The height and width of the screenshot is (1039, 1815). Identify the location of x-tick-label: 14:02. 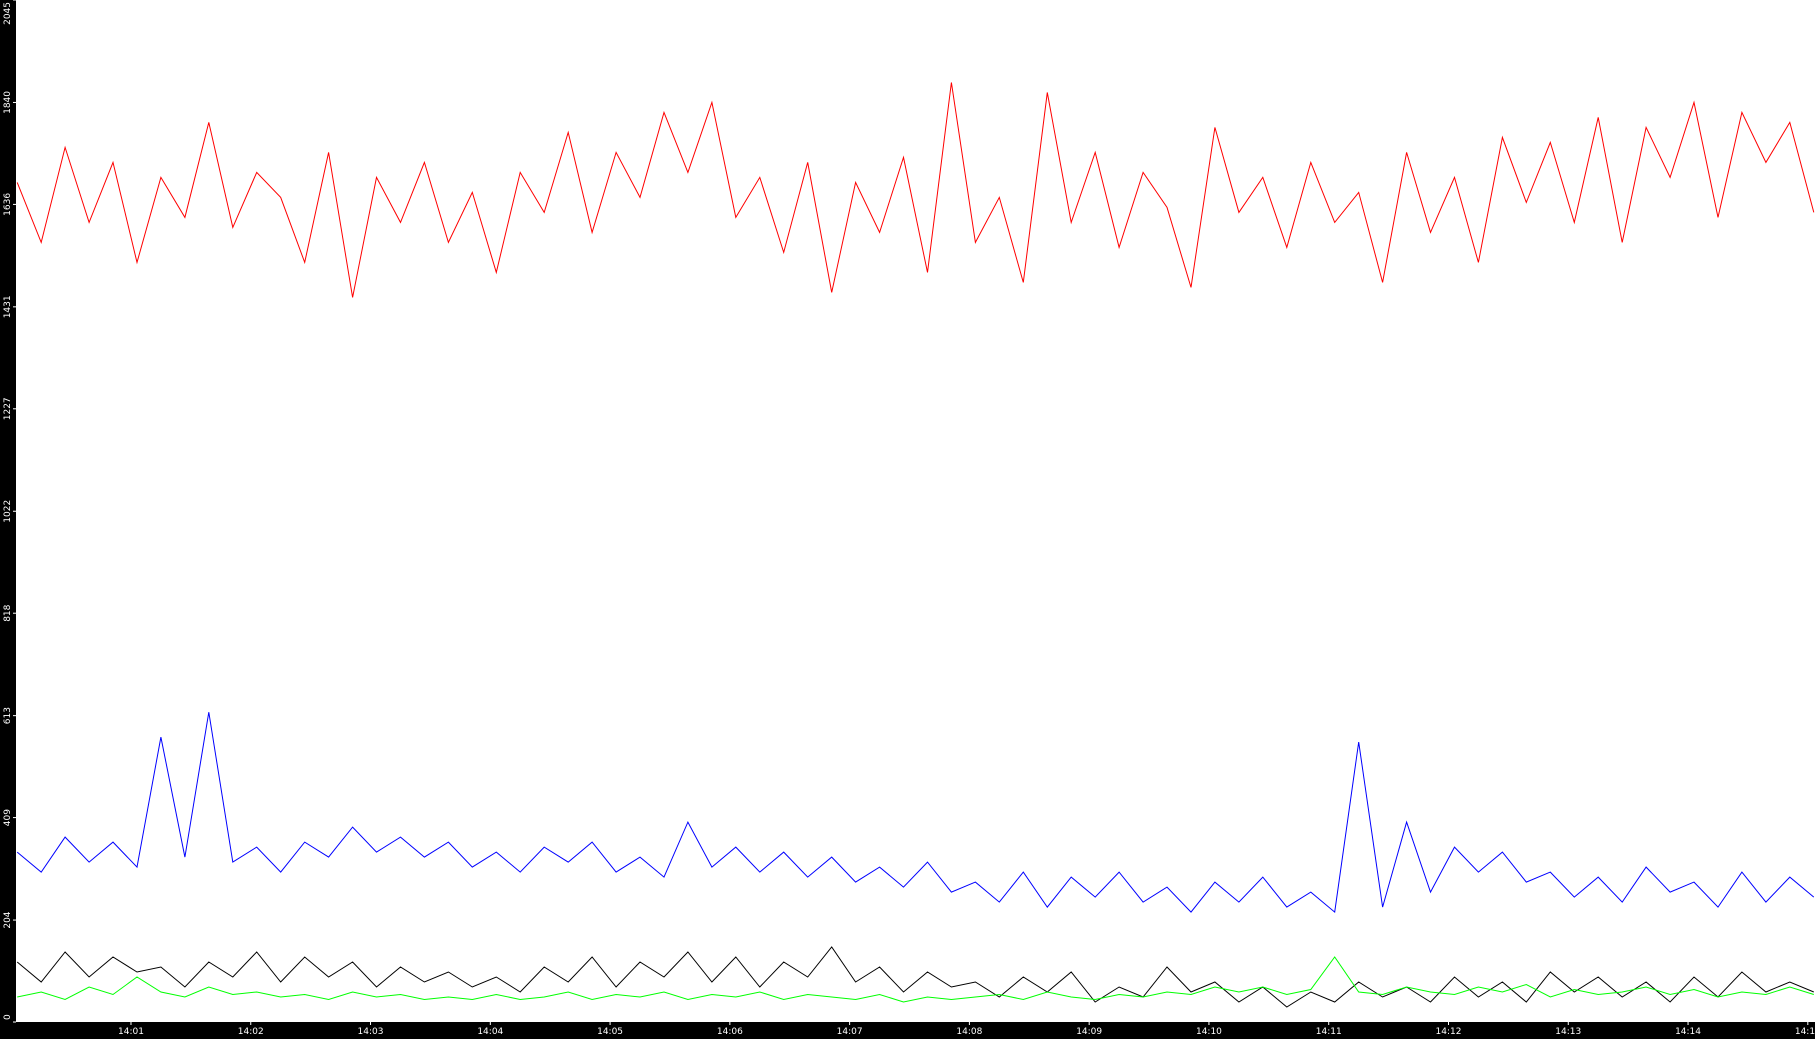
(251, 1032).